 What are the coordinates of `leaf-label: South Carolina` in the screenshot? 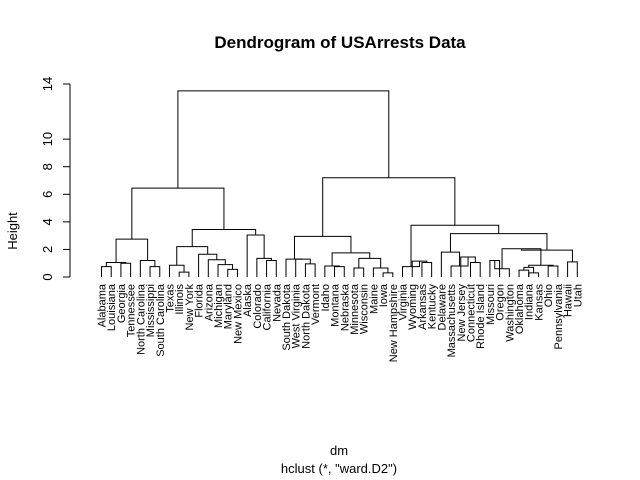 It's located at (161, 320).